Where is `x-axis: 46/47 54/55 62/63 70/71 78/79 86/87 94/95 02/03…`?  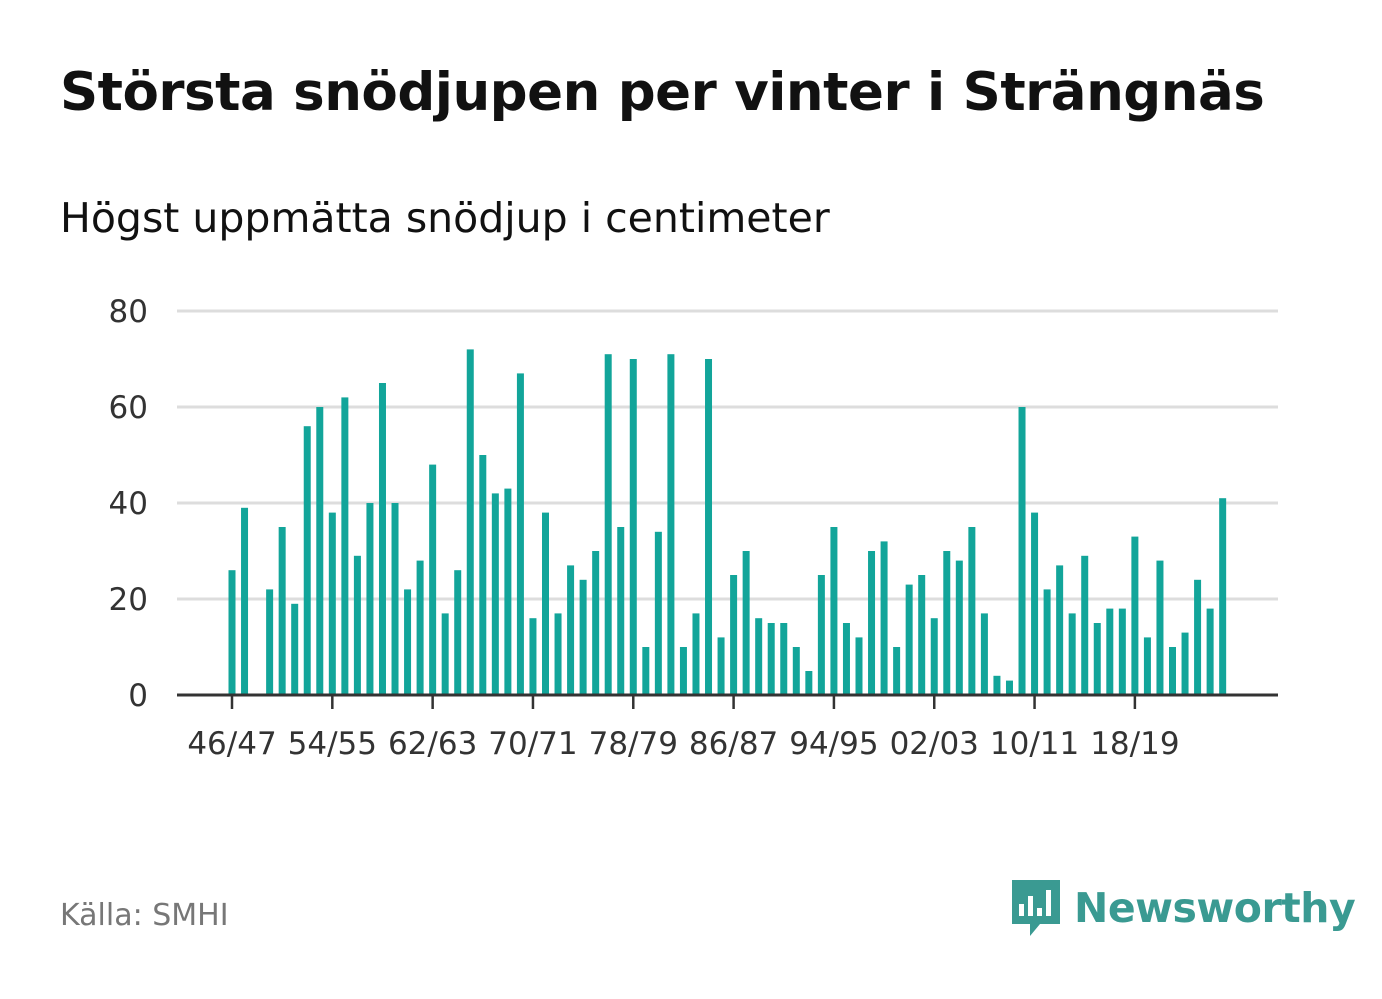 x-axis: 46/47 54/55 62/63 70/71 78/79 86/87 94/95 02/03… is located at coordinates (727, 727).